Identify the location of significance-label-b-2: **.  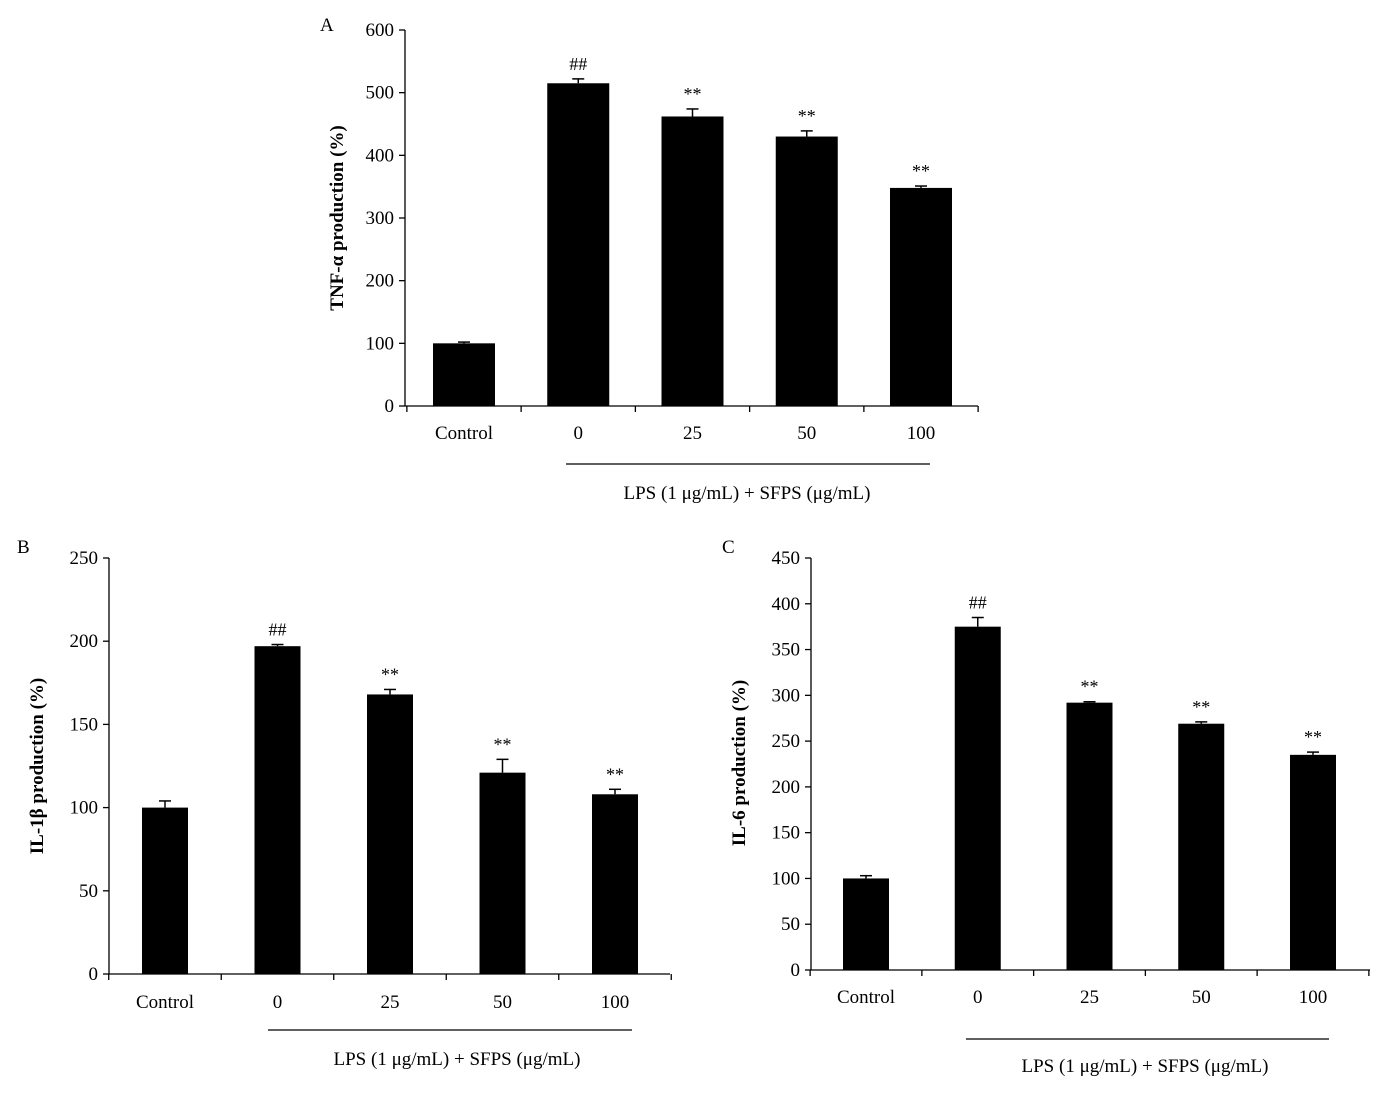
(390, 674).